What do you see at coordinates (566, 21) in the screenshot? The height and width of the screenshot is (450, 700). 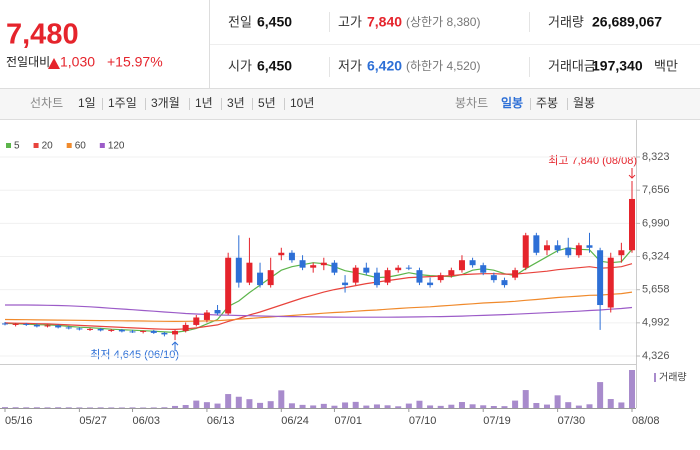 I see `stat-label: 거래량` at bounding box center [566, 21].